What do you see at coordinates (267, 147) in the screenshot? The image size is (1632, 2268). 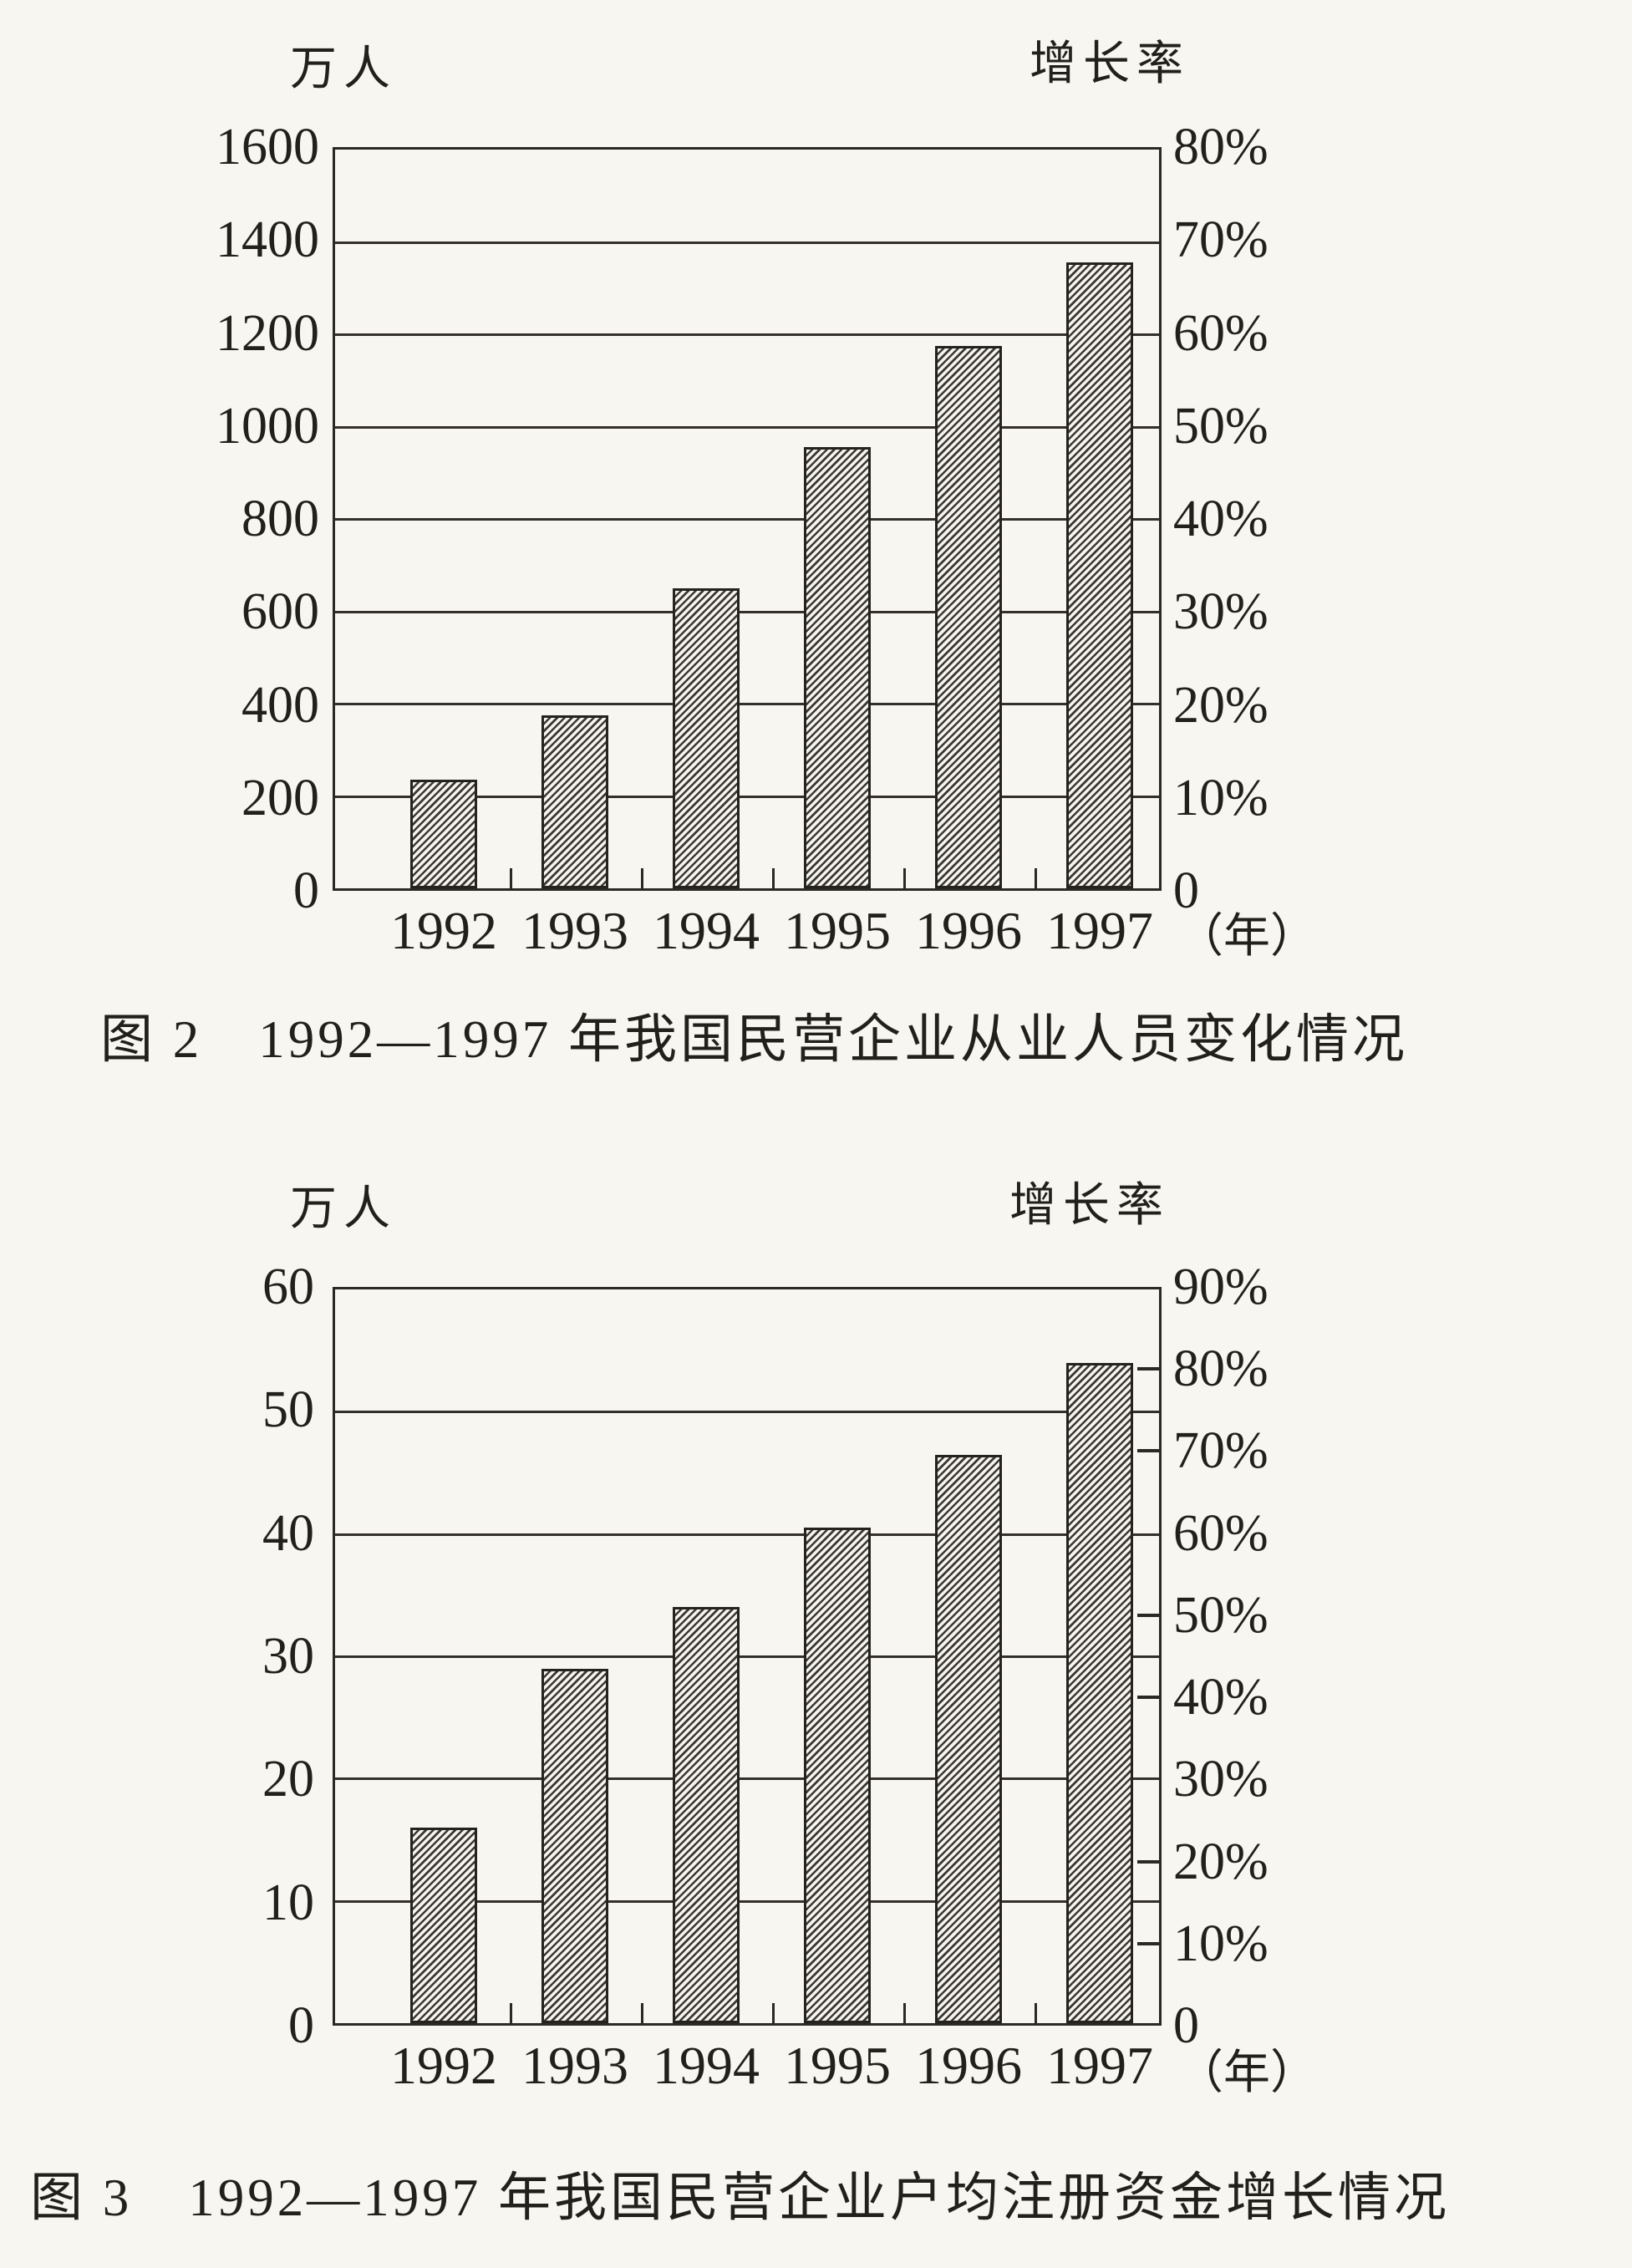 I see `left-tick-1600: 1600` at bounding box center [267, 147].